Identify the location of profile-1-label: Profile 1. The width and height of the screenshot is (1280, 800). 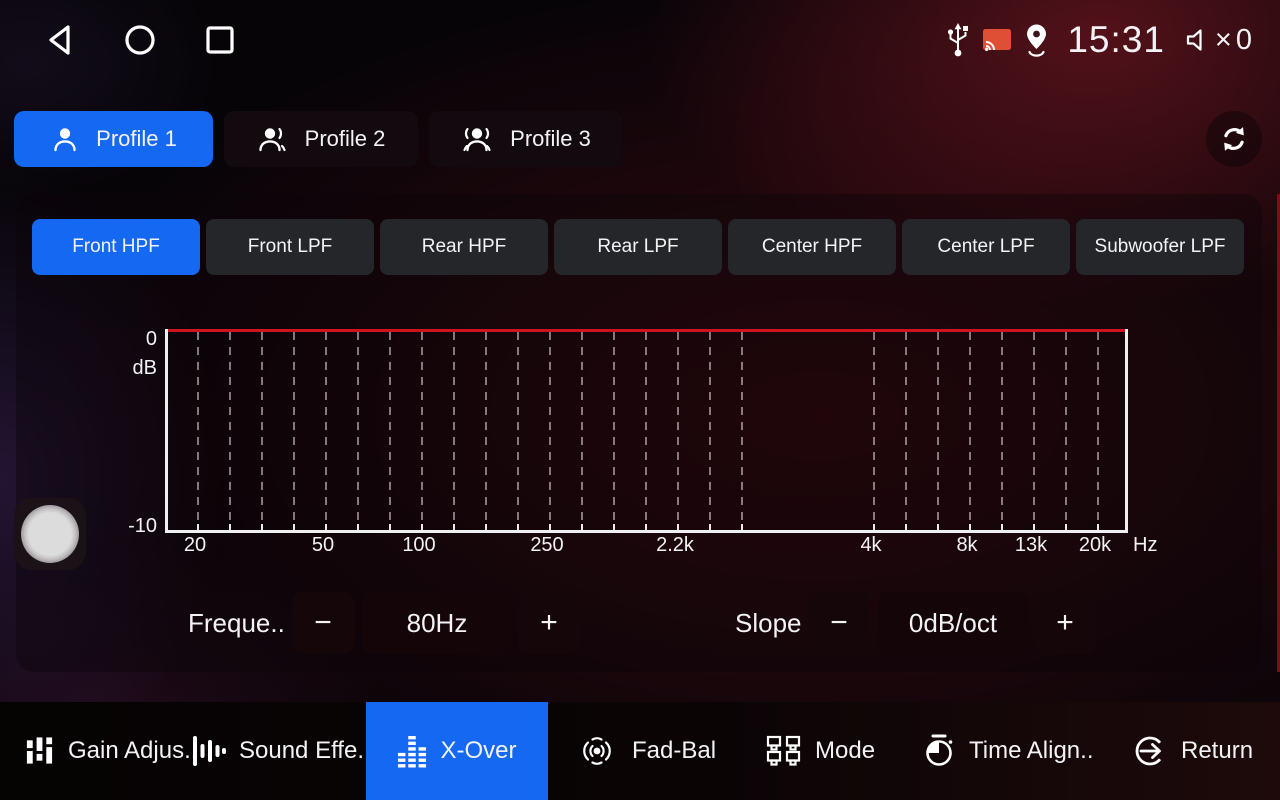
(136, 138).